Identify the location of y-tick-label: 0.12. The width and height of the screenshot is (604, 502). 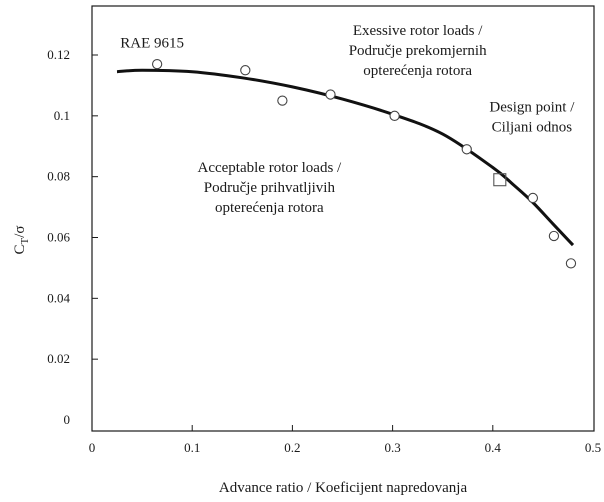
(58, 54).